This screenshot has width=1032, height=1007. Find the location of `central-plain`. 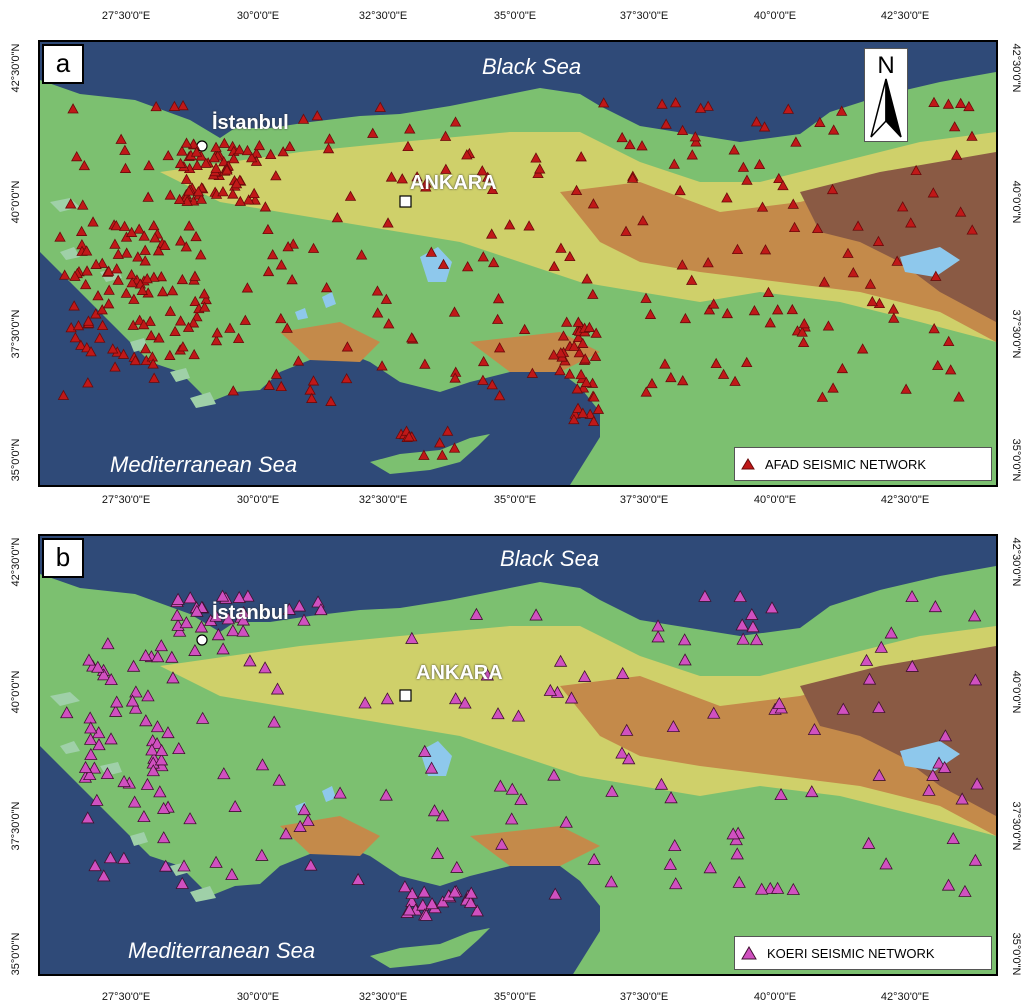

central-plain is located at coordinates (420, 307).